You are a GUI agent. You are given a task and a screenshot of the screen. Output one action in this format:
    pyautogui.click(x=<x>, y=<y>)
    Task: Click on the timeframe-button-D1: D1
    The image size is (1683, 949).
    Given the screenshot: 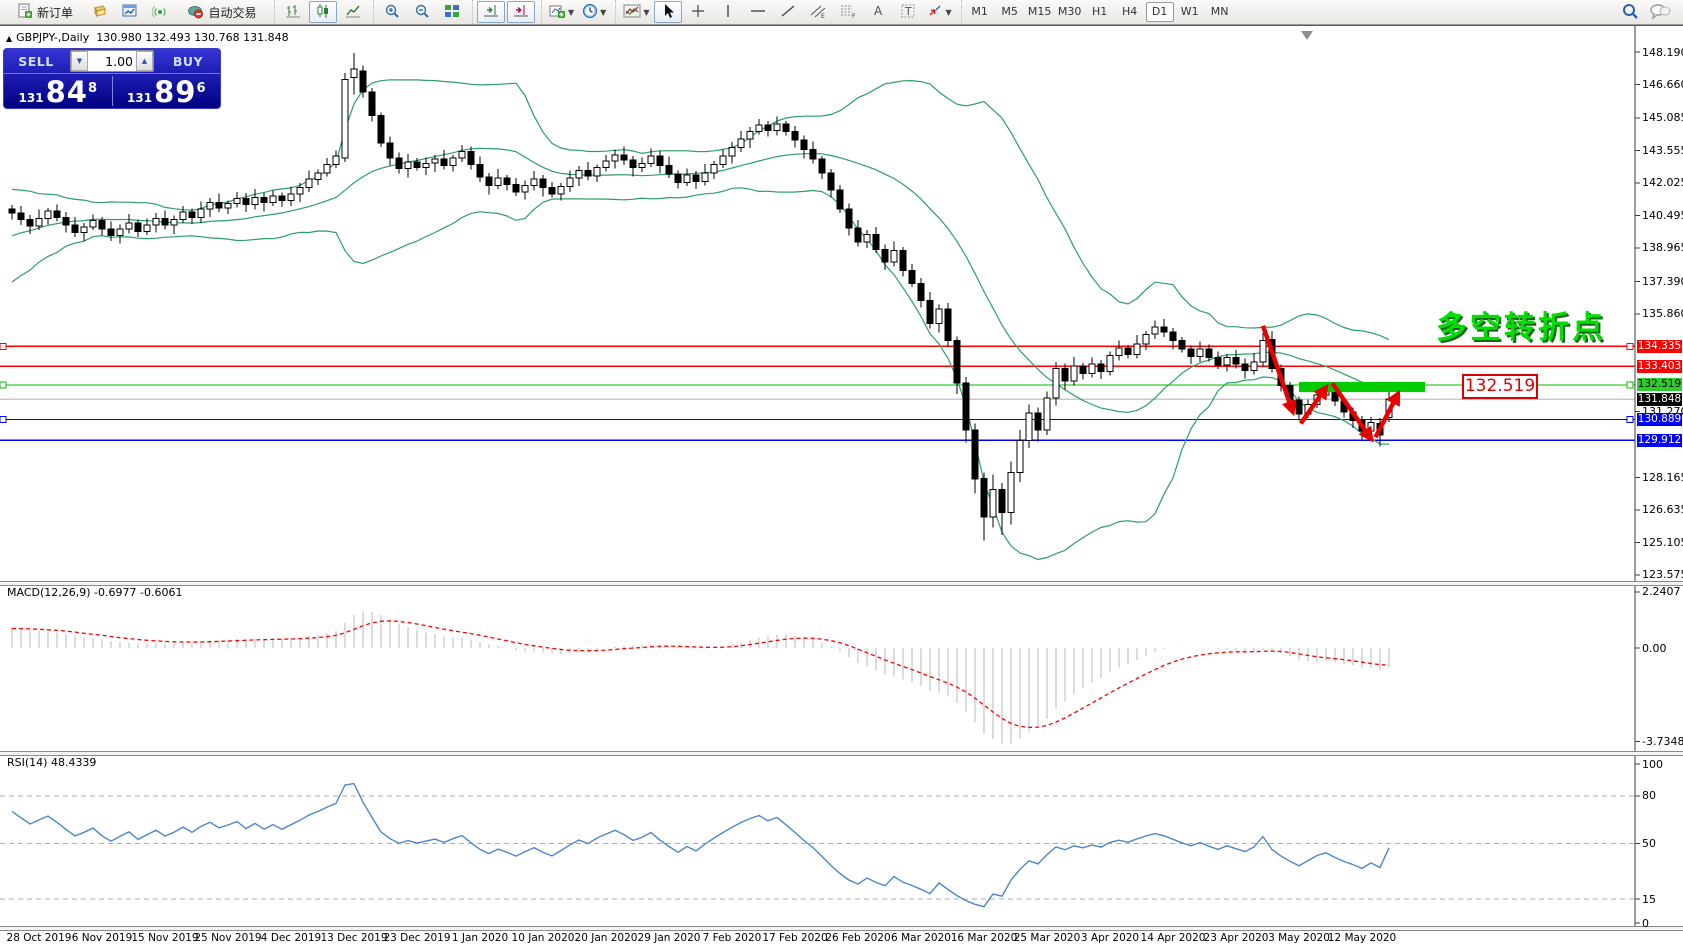 What is the action you would take?
    pyautogui.click(x=1159, y=12)
    